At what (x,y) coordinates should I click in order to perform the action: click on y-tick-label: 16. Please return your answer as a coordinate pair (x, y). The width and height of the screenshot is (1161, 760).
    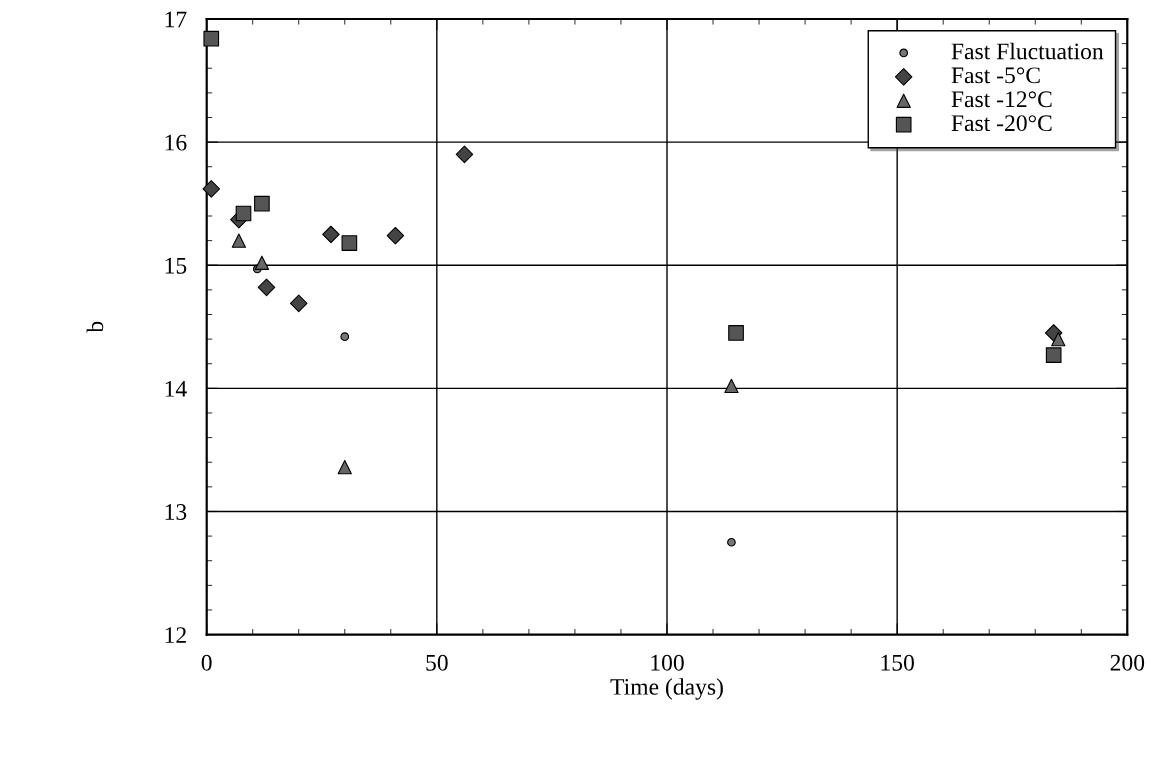
    Looking at the image, I should click on (176, 142).